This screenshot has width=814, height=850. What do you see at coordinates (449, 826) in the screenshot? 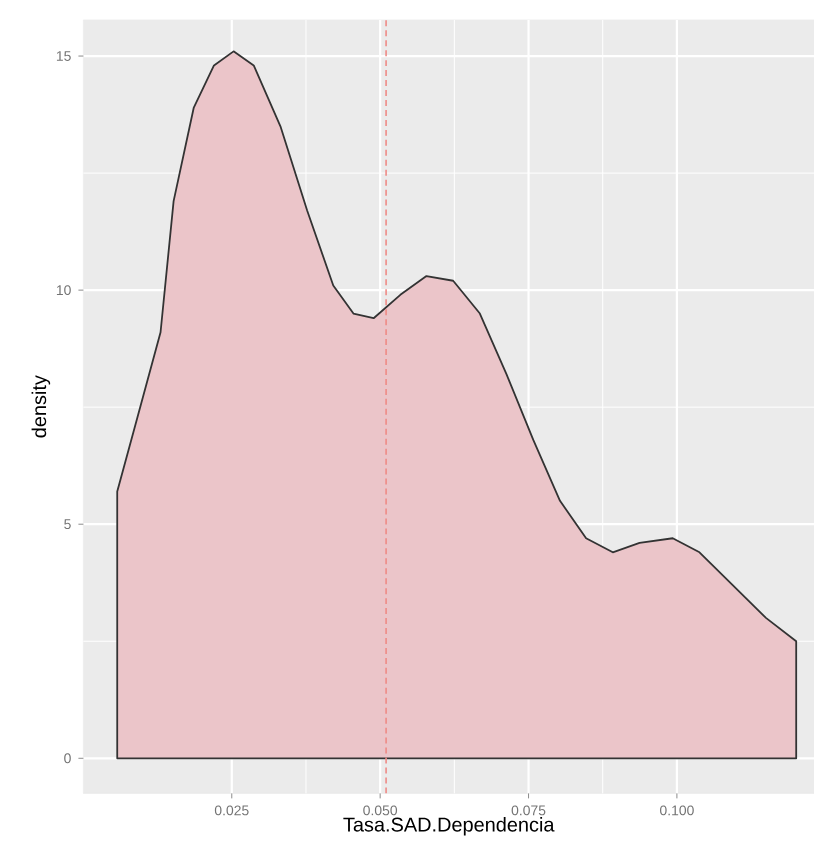
I see `x-axis-title: Tasa.SAD.Dependencia` at bounding box center [449, 826].